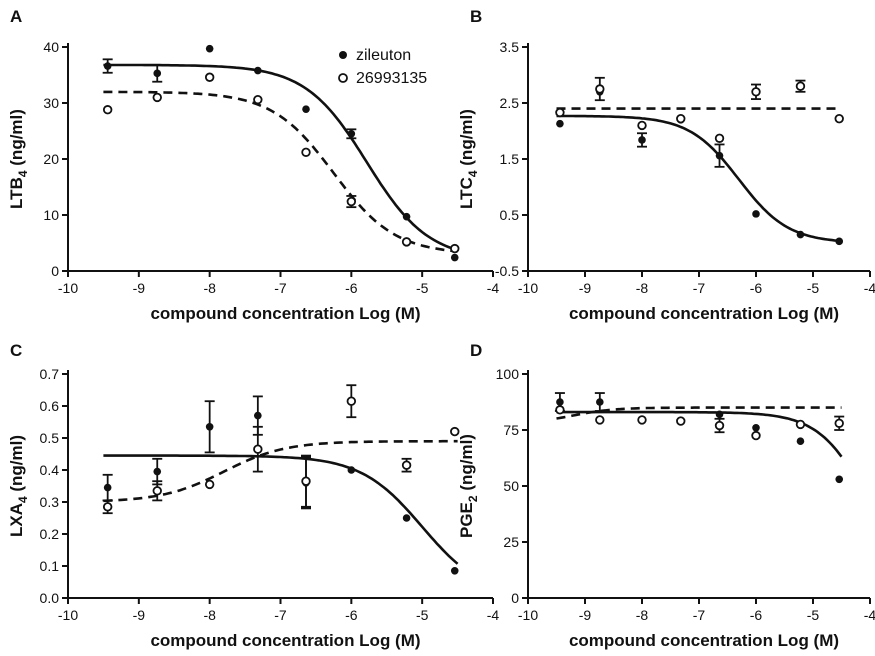  I want to click on y-tick-label: 0.1, so click(50, 566).